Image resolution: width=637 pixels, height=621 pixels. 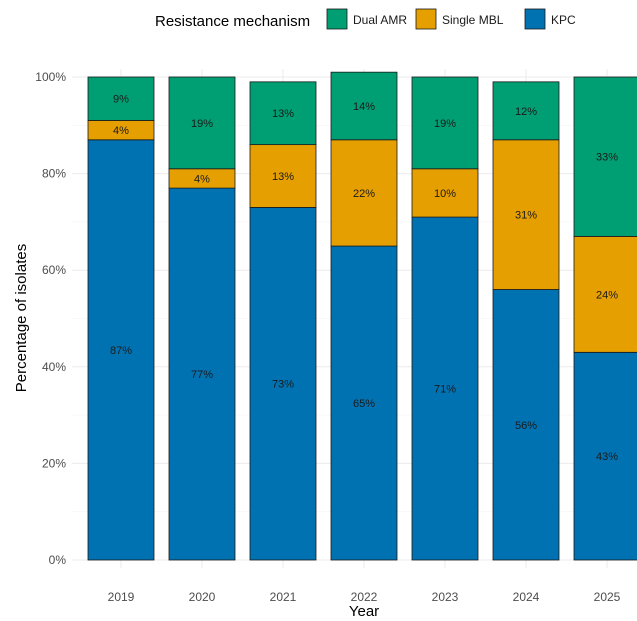 What do you see at coordinates (54, 270) in the screenshot?
I see `y-tick-label: 60%` at bounding box center [54, 270].